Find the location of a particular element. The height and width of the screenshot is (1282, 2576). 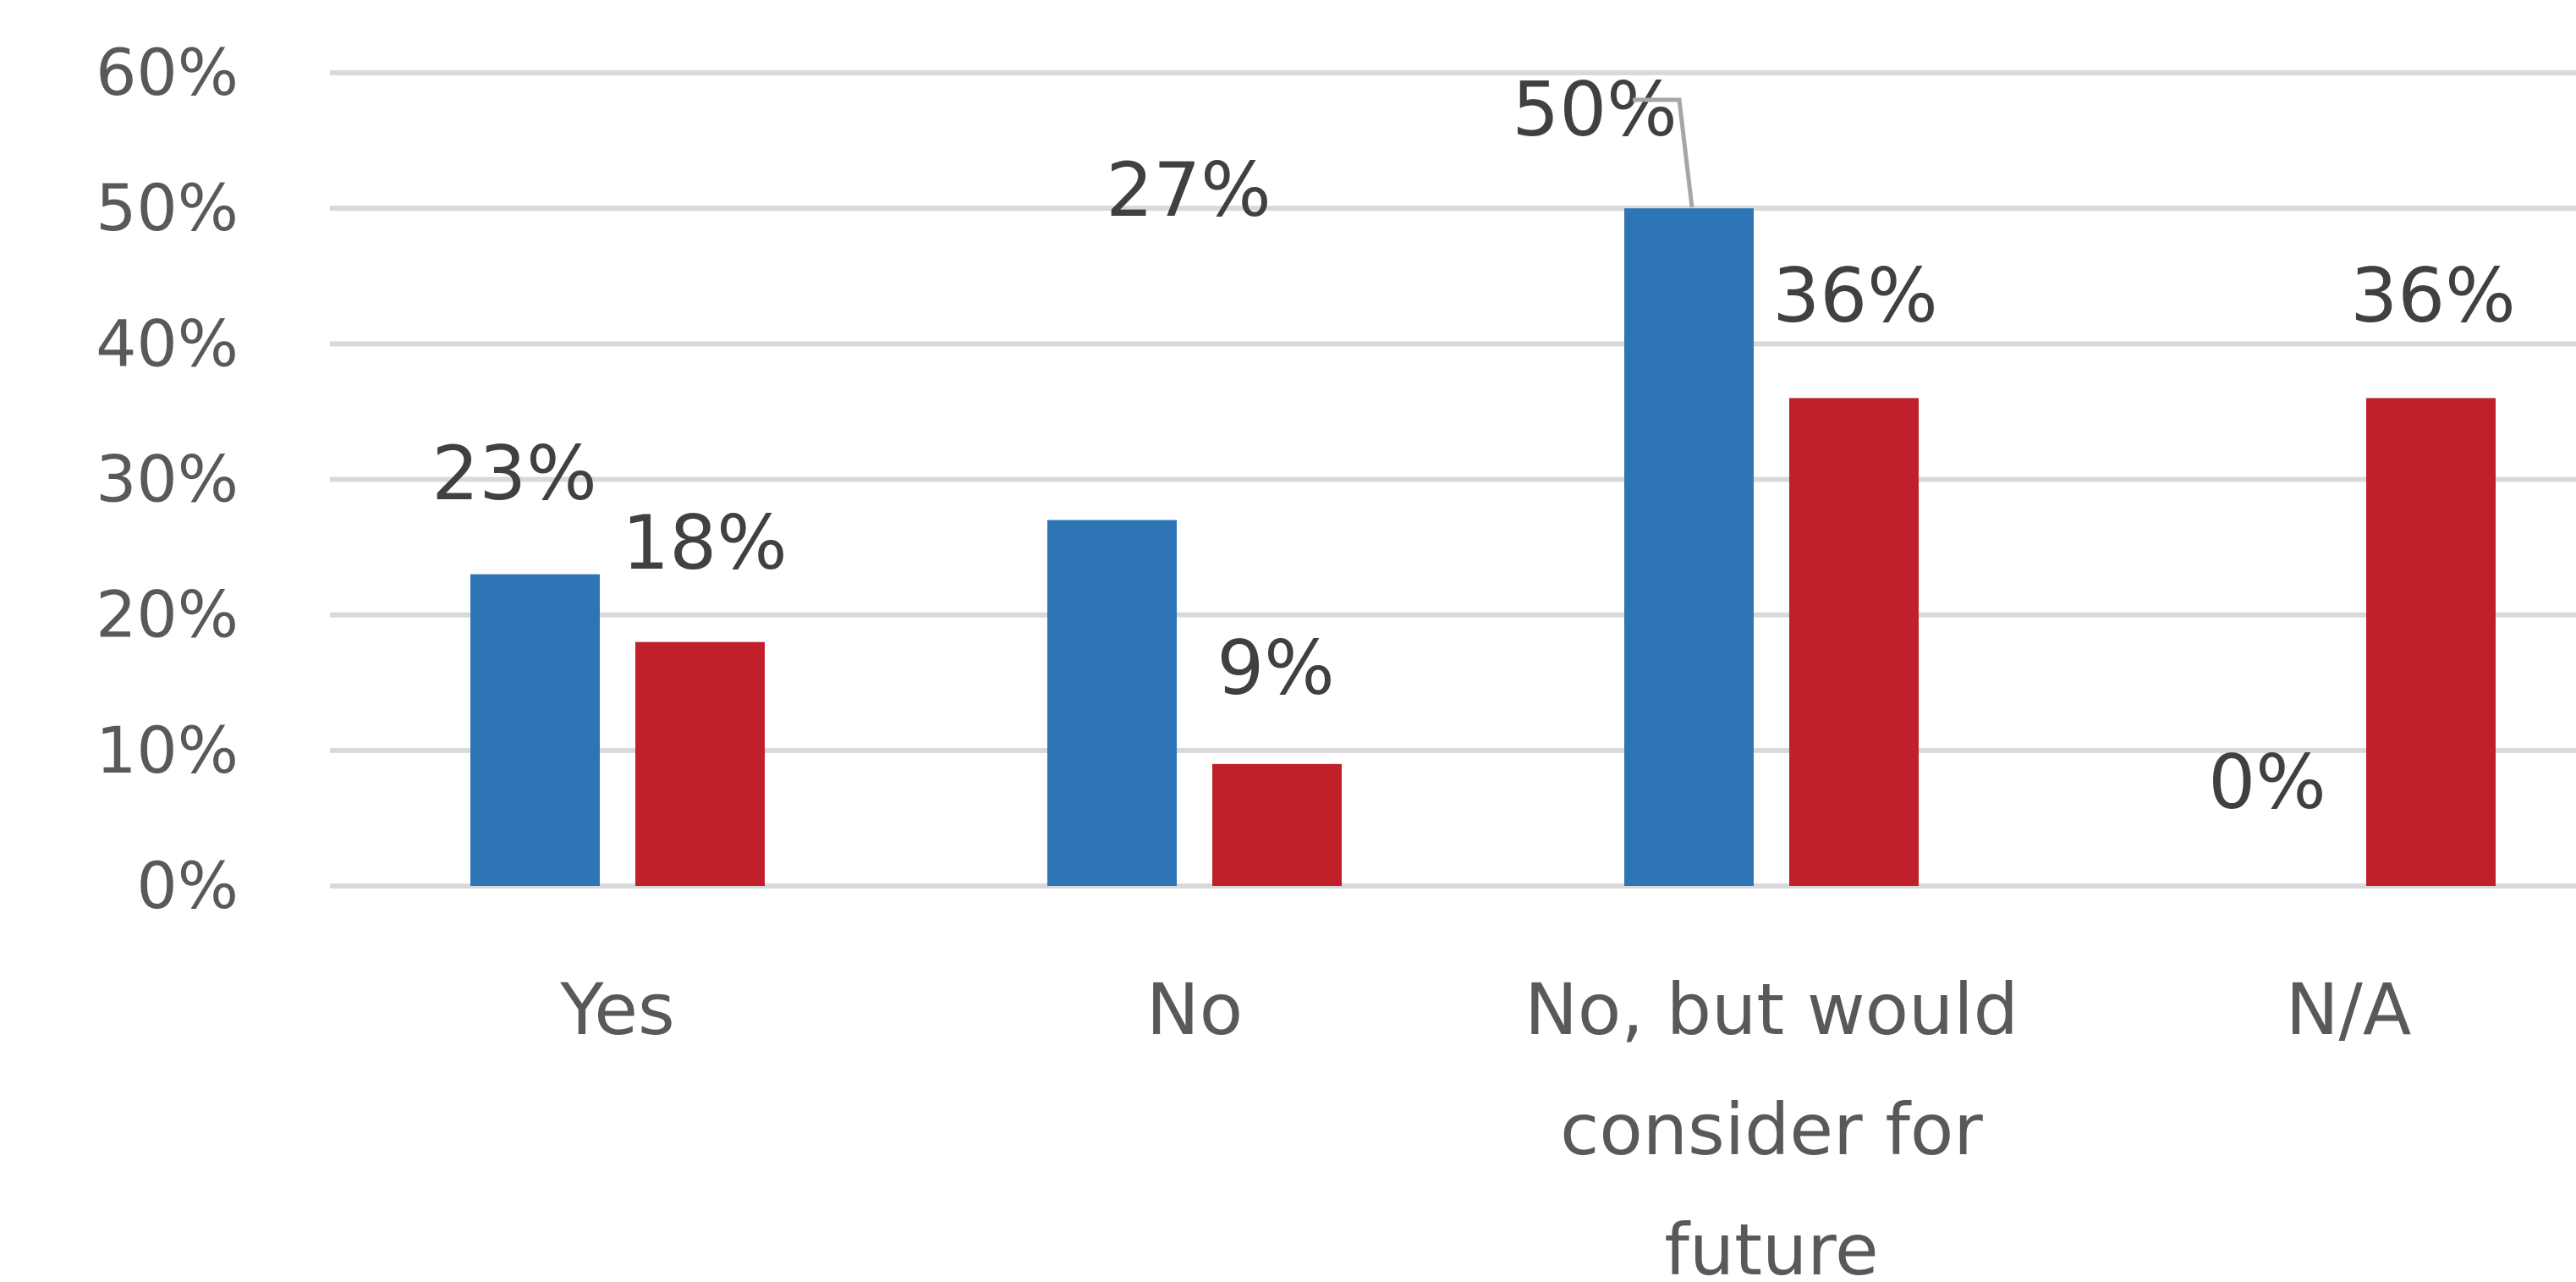

y-tick-label: 10% is located at coordinates (168, 750).